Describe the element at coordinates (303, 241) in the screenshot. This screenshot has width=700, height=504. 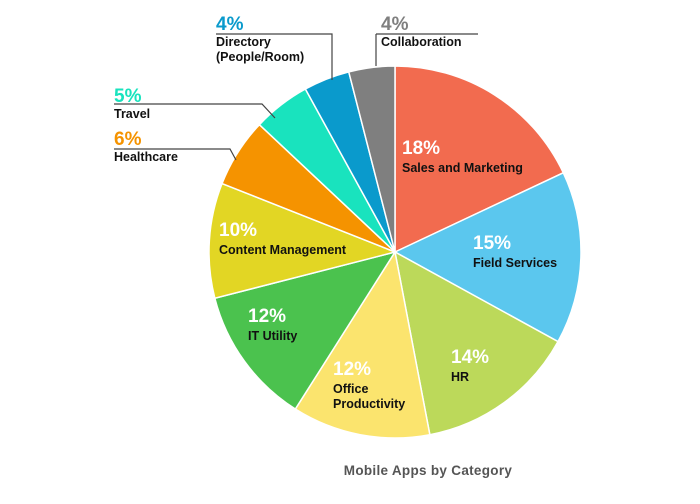
I see `slice-content-management` at that location.